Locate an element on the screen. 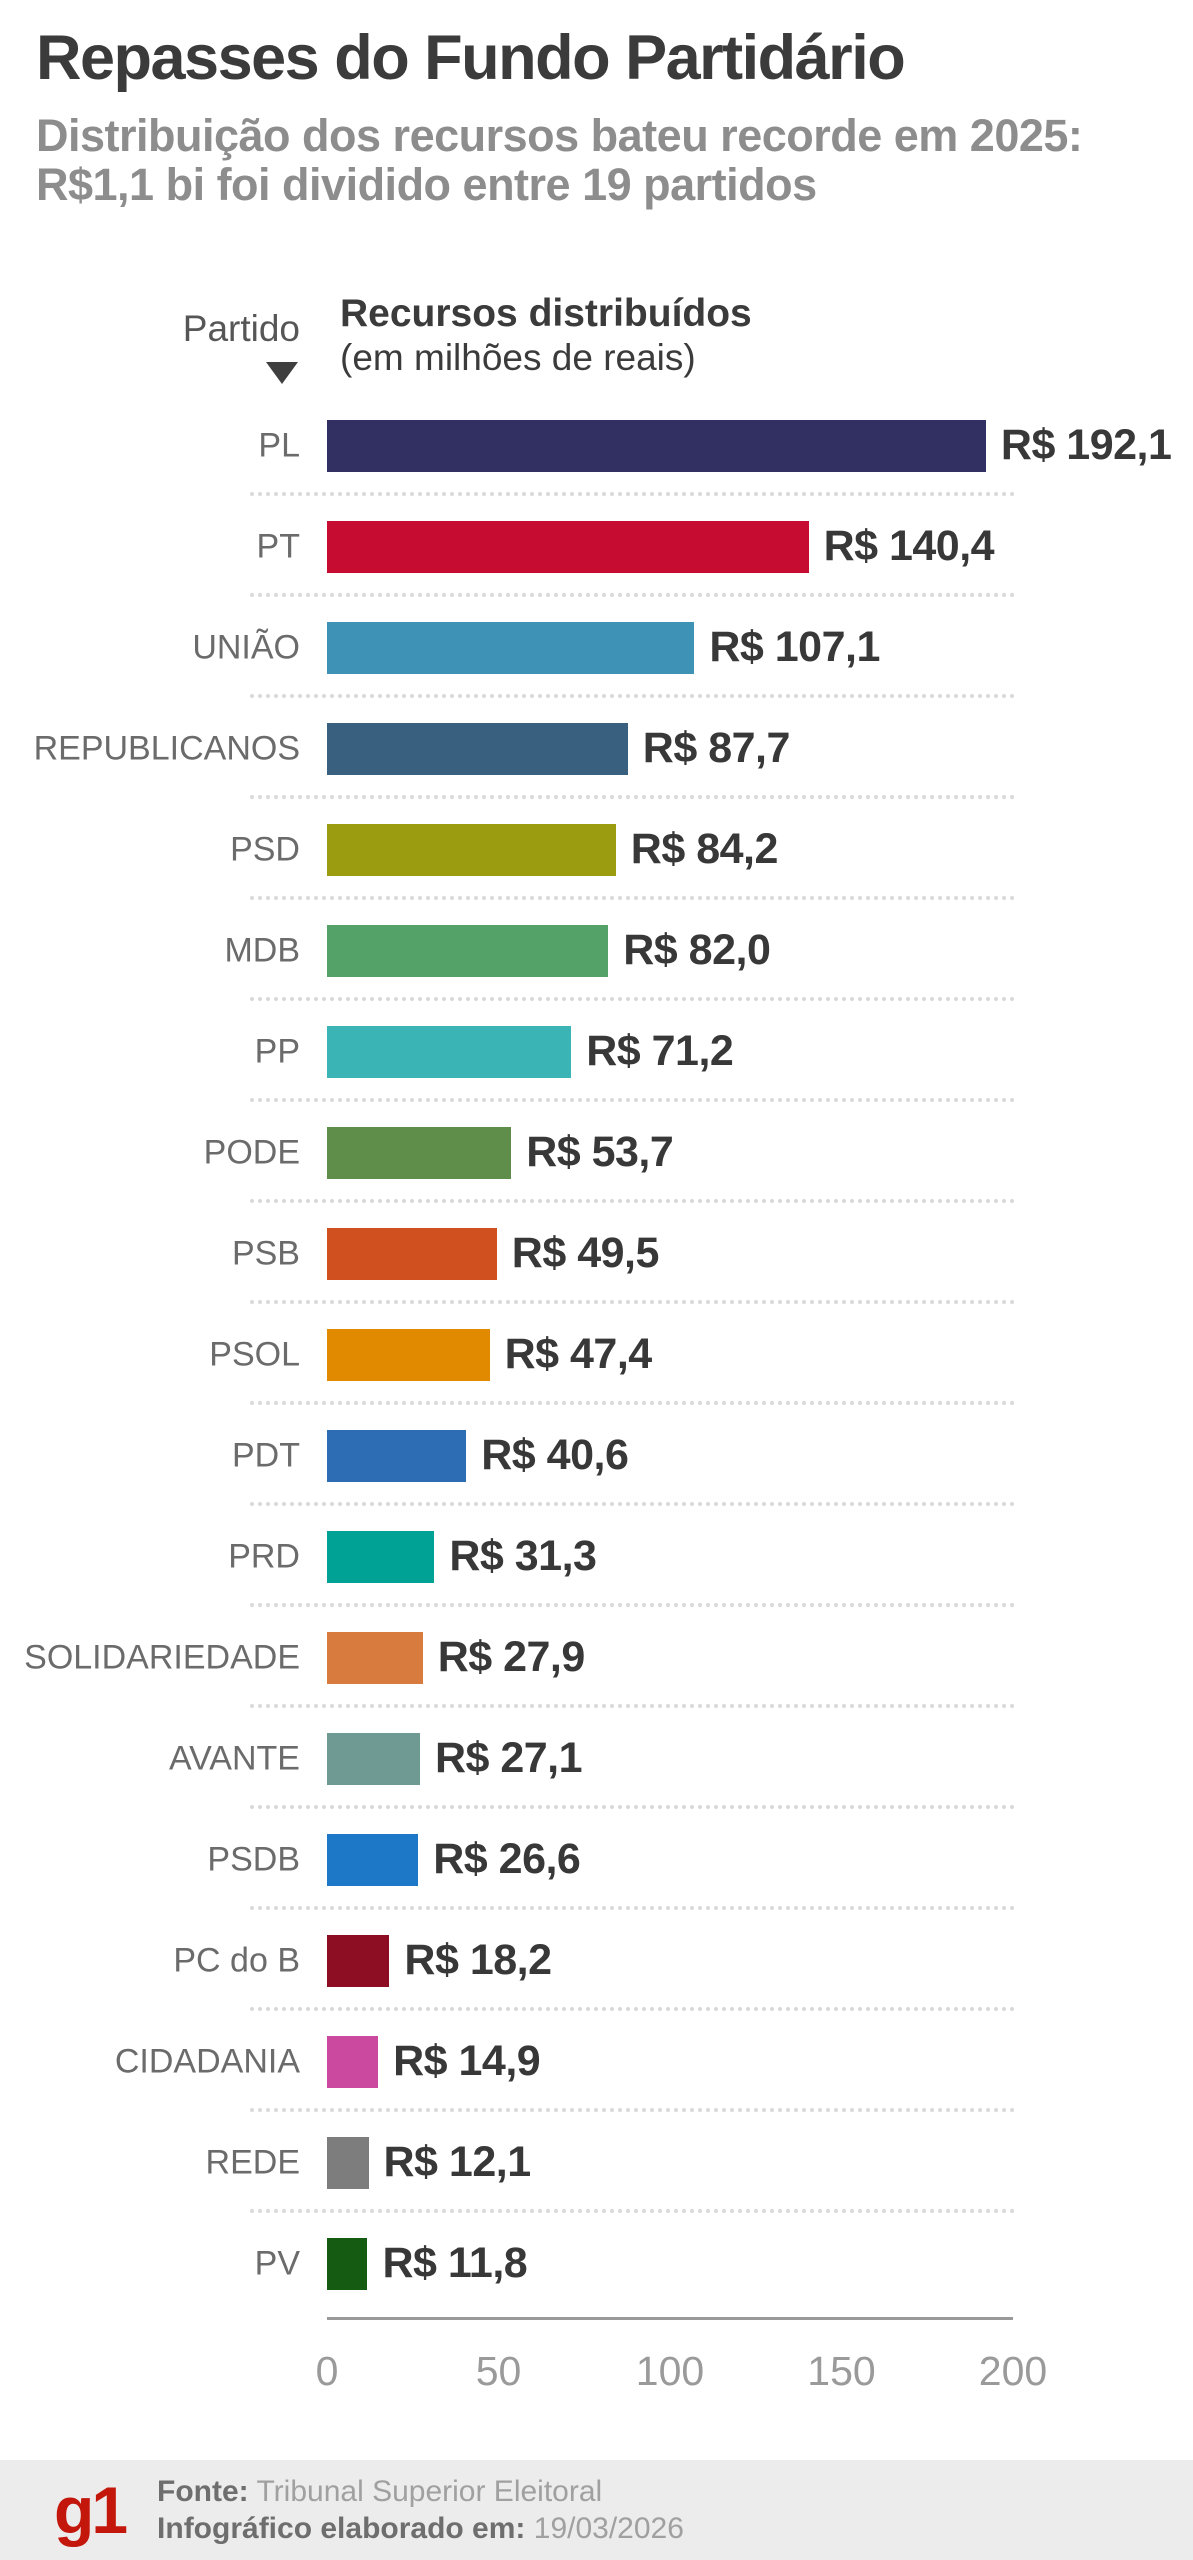  party-label: PDT is located at coordinates (266, 1455).